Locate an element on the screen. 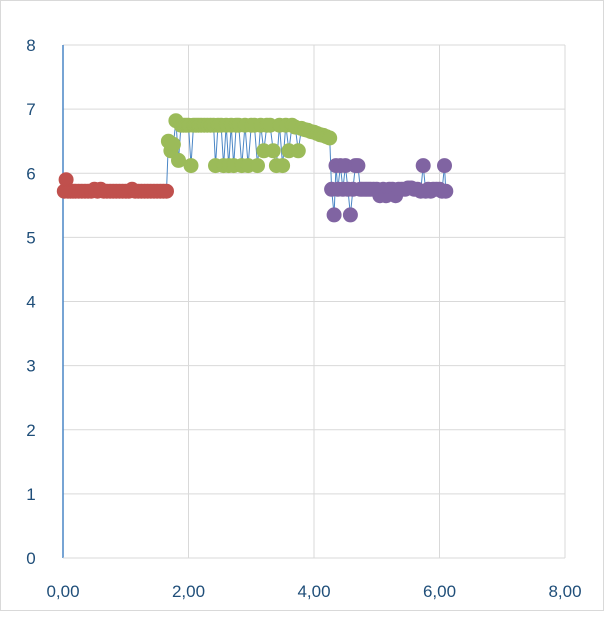 Image resolution: width=604 pixels, height=617 pixels. y-tick-label: 3 is located at coordinates (30, 366).